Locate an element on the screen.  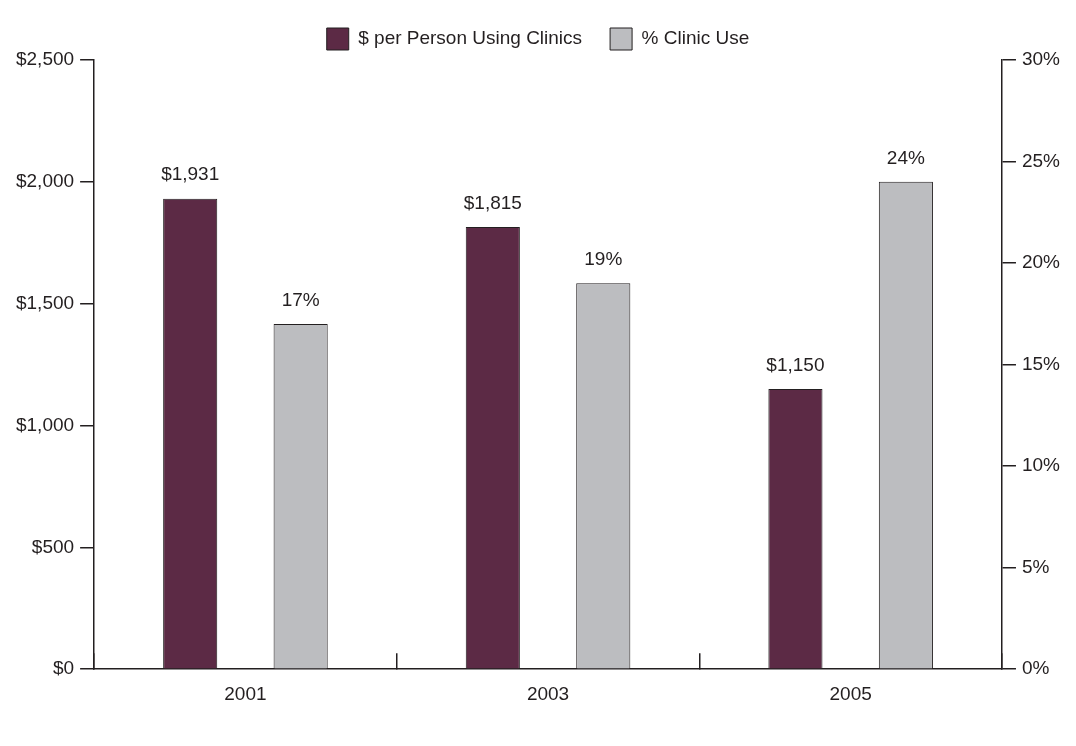
data-label: $1,931 is located at coordinates (190, 174).